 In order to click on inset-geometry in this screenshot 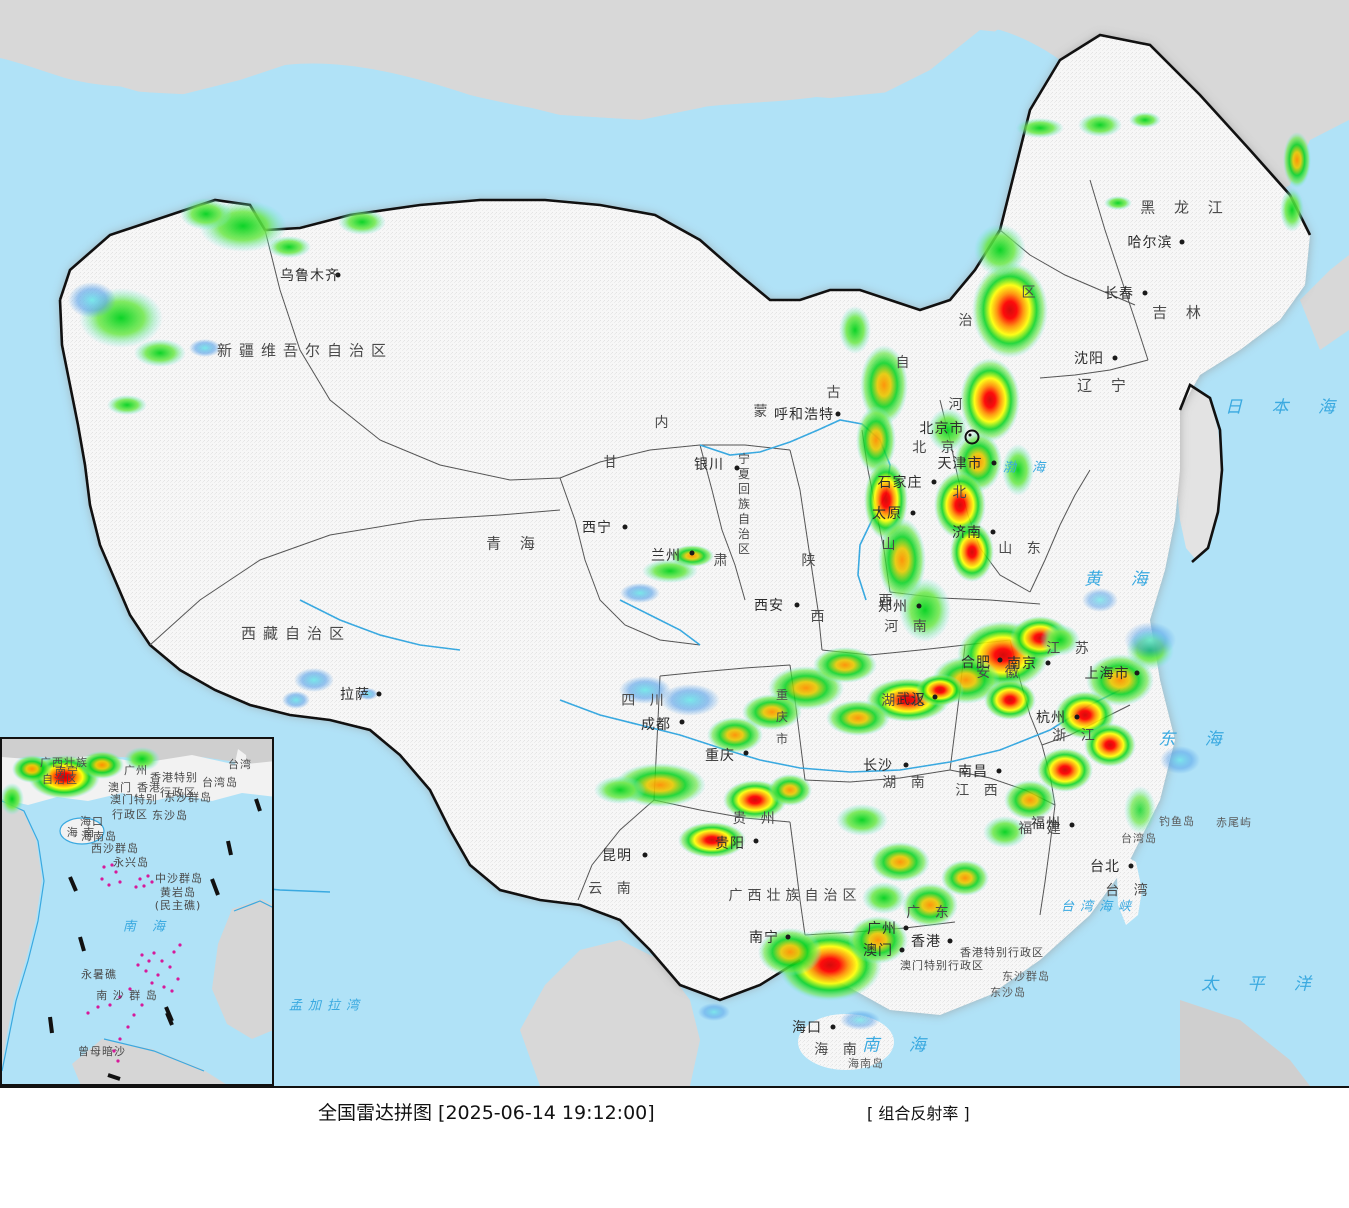, I will do `click(137, 911)`.